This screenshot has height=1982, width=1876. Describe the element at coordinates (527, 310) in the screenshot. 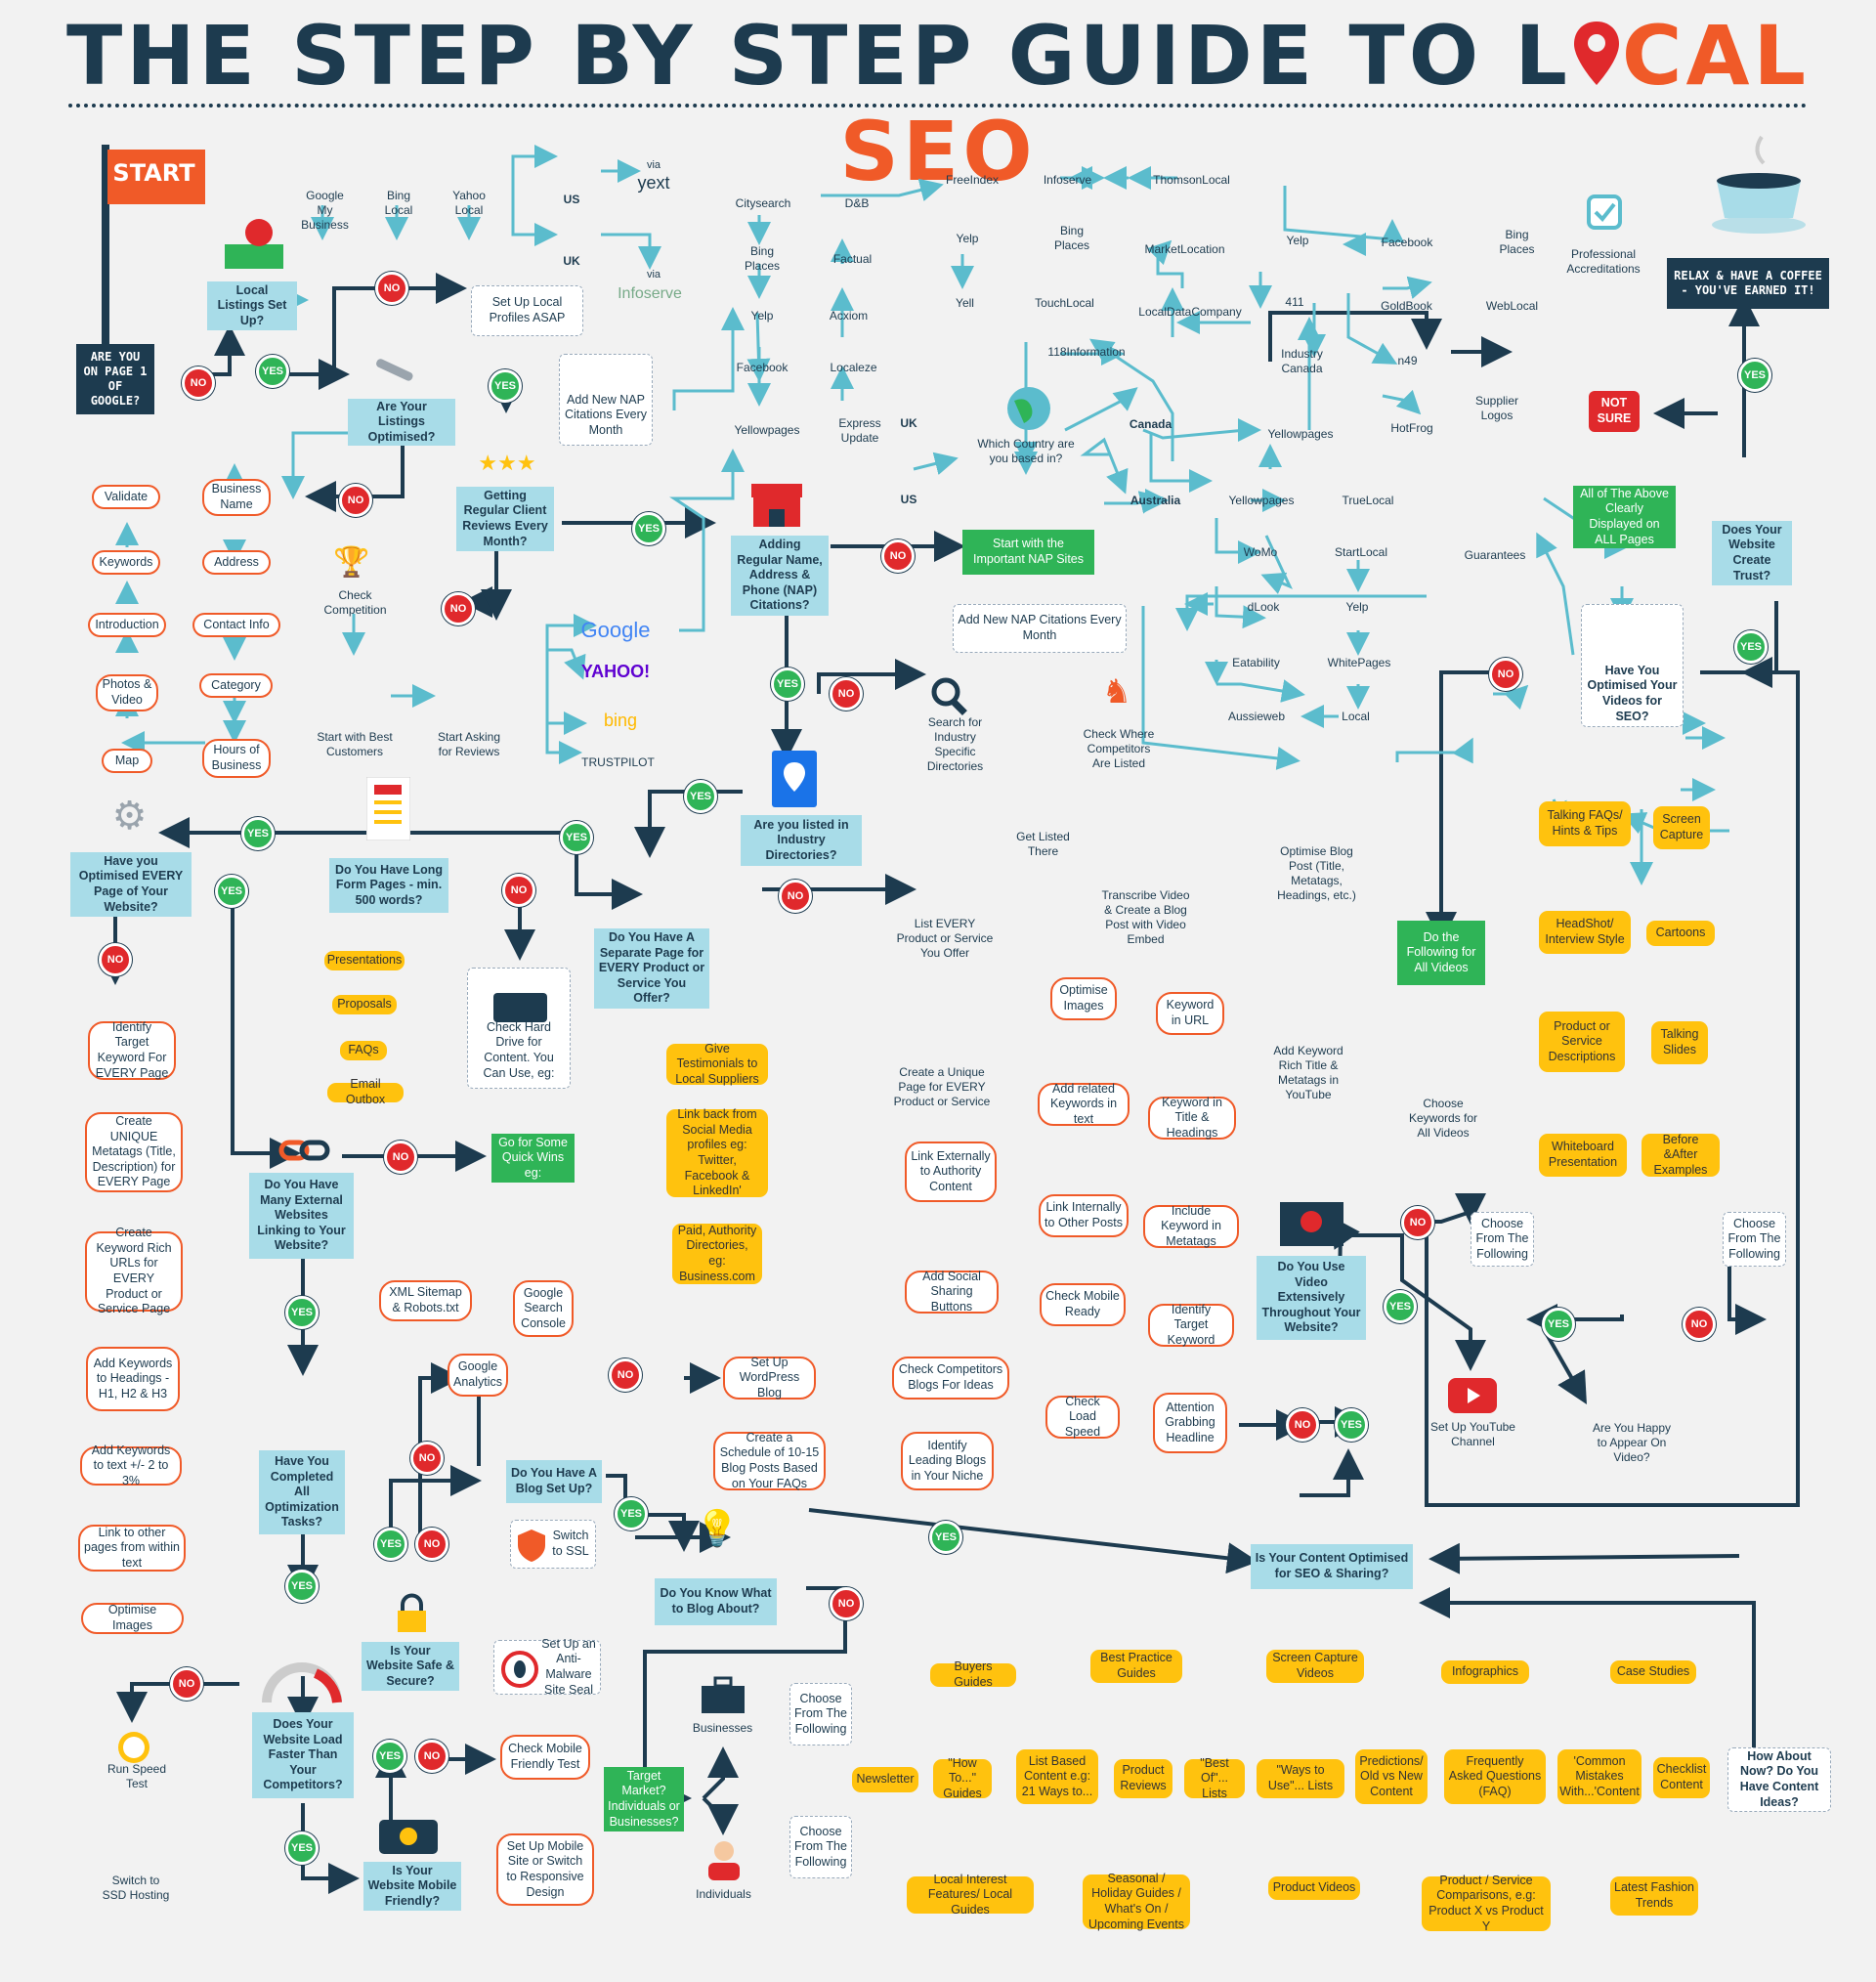

I see `setup-local: Set Up Local Profiles ASAP` at that location.